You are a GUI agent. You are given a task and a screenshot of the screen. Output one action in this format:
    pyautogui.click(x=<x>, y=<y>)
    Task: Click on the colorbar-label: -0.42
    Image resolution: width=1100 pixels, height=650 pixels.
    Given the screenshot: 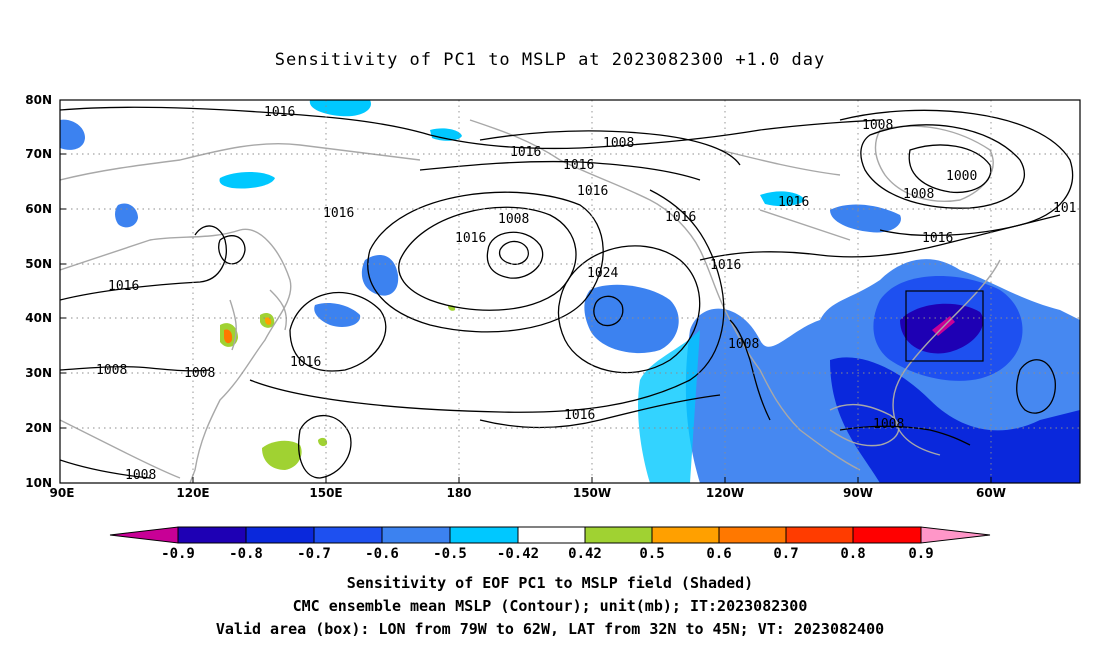 What is the action you would take?
    pyautogui.click(x=518, y=554)
    